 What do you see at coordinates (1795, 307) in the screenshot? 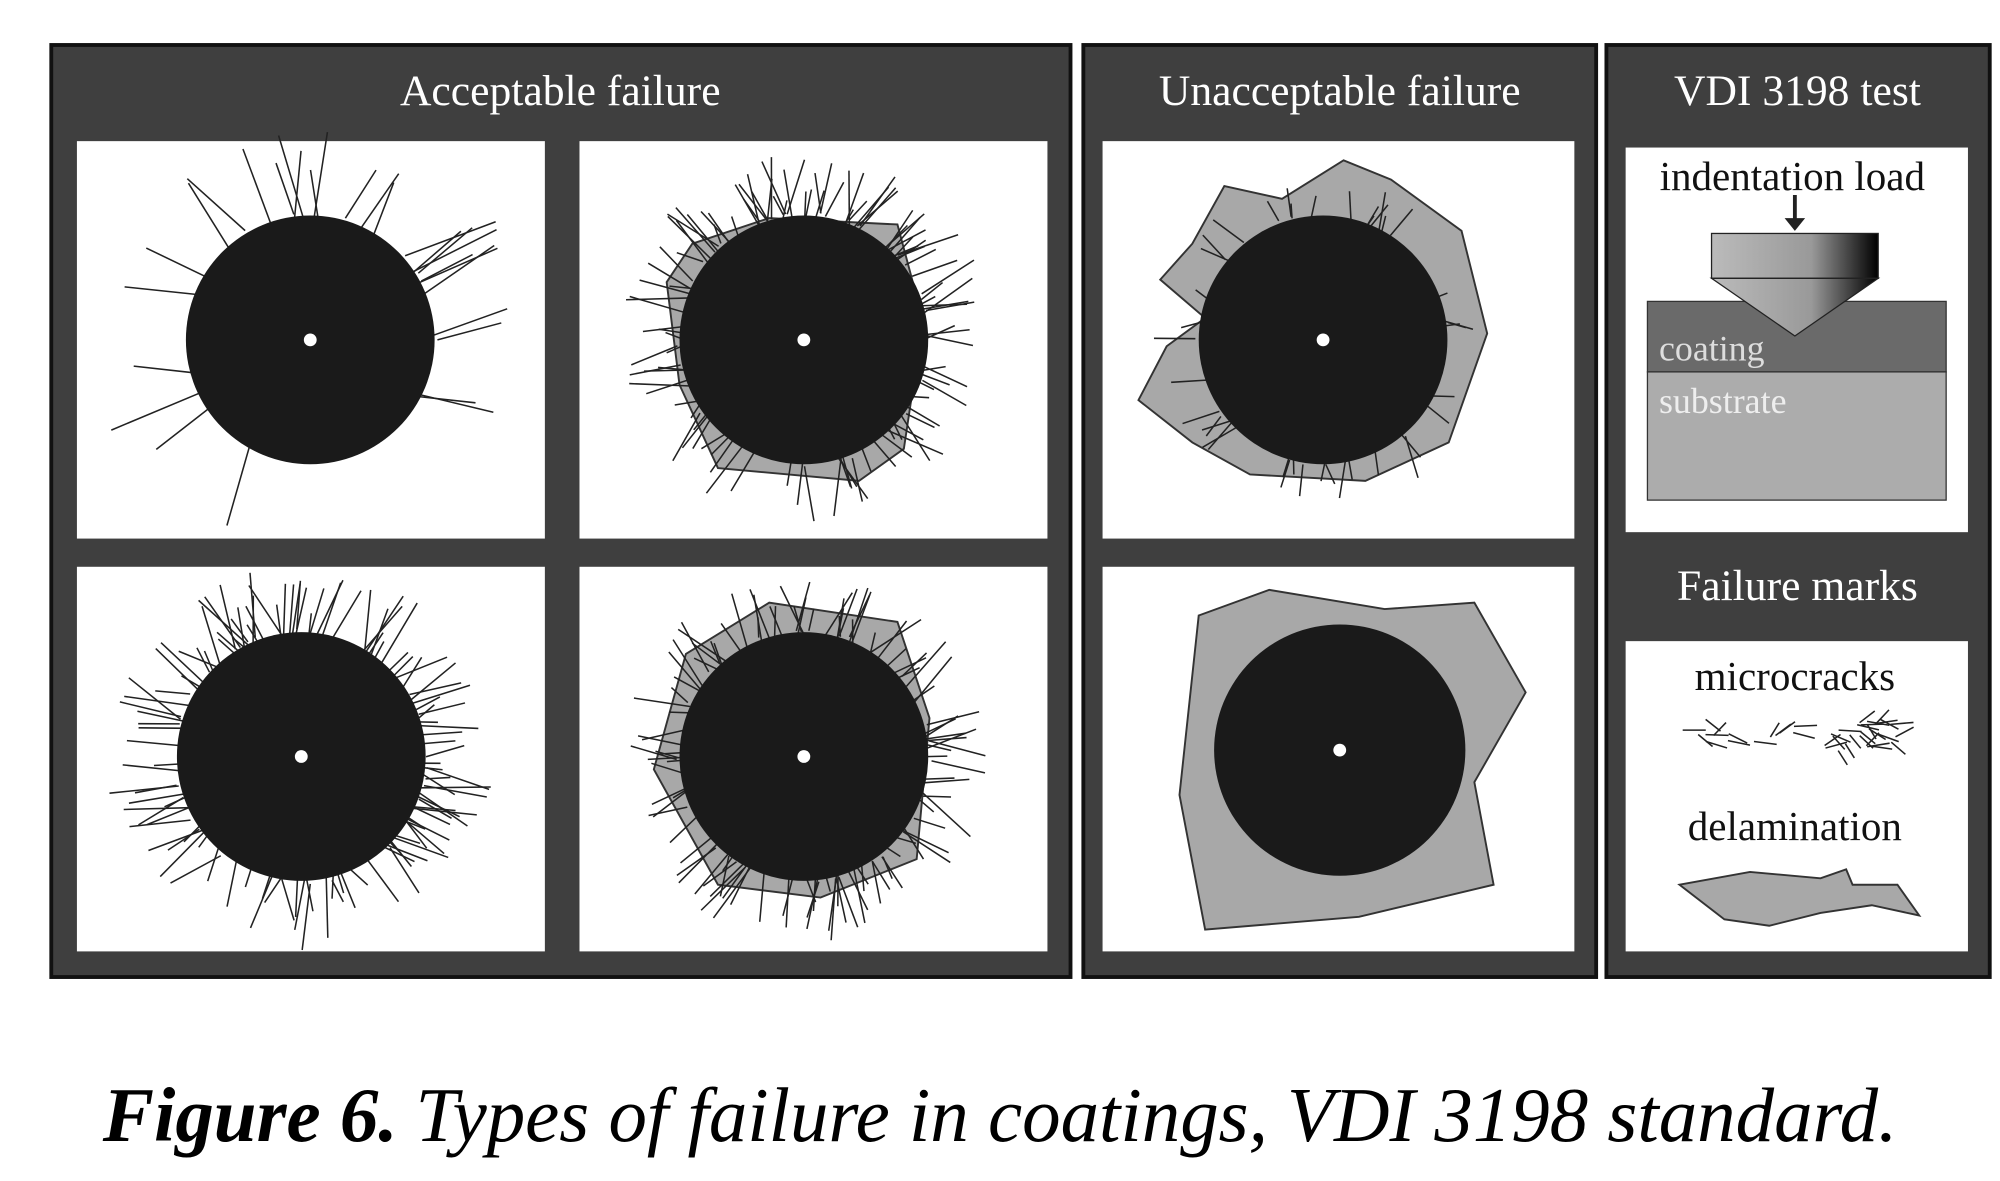
I see `indenter-tip` at bounding box center [1795, 307].